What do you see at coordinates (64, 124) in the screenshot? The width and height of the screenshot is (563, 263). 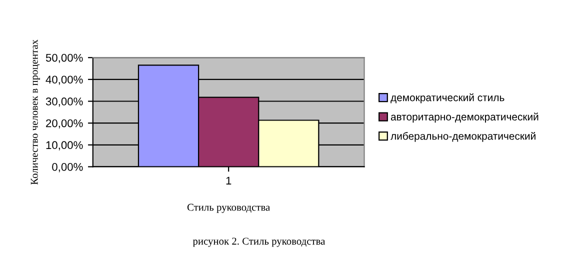 I see `y-tick-label: 20,00%` at bounding box center [64, 124].